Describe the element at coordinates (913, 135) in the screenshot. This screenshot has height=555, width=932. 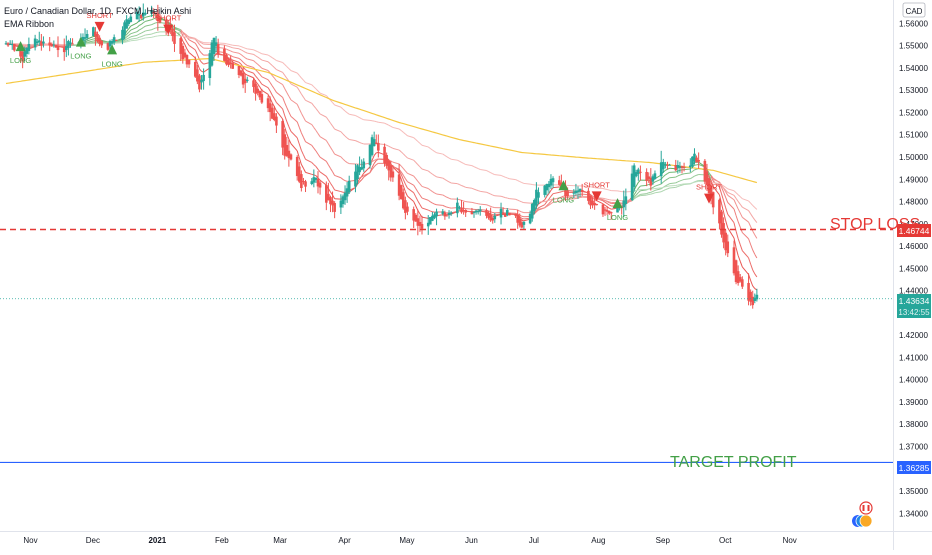
I see `price-tick-label: 1.51000` at that location.